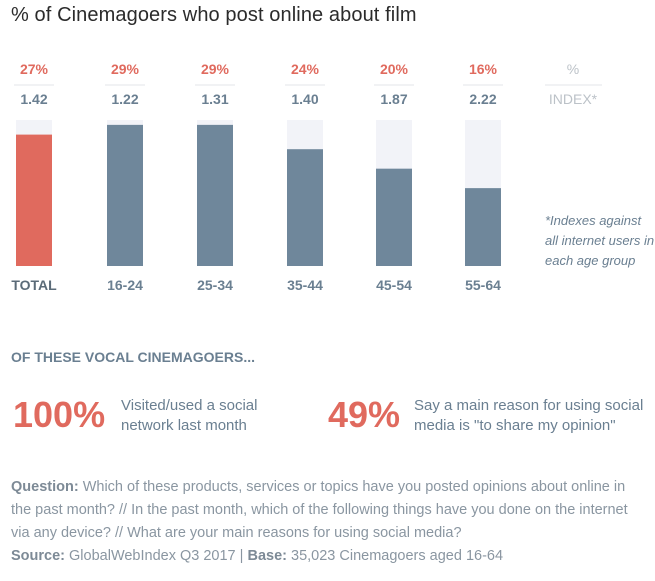  I want to click on index-label: 2.22, so click(482, 99).